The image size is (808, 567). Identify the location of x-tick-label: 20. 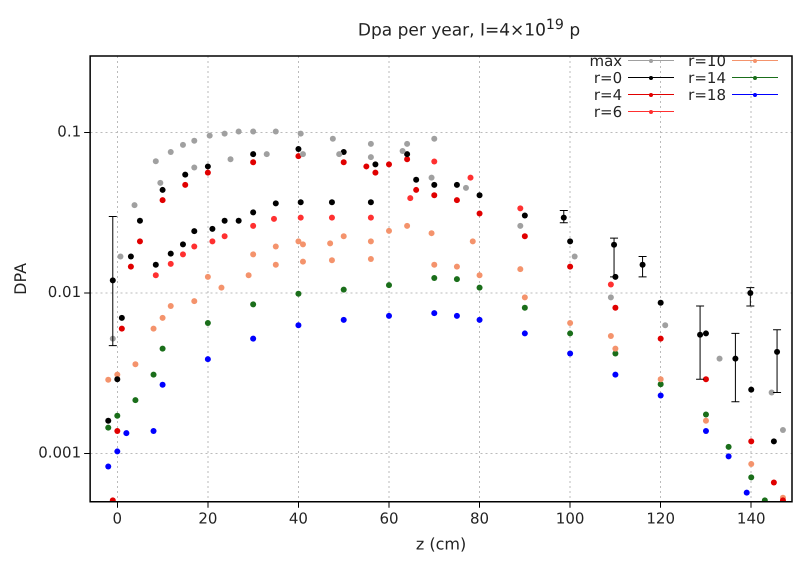
(208, 519).